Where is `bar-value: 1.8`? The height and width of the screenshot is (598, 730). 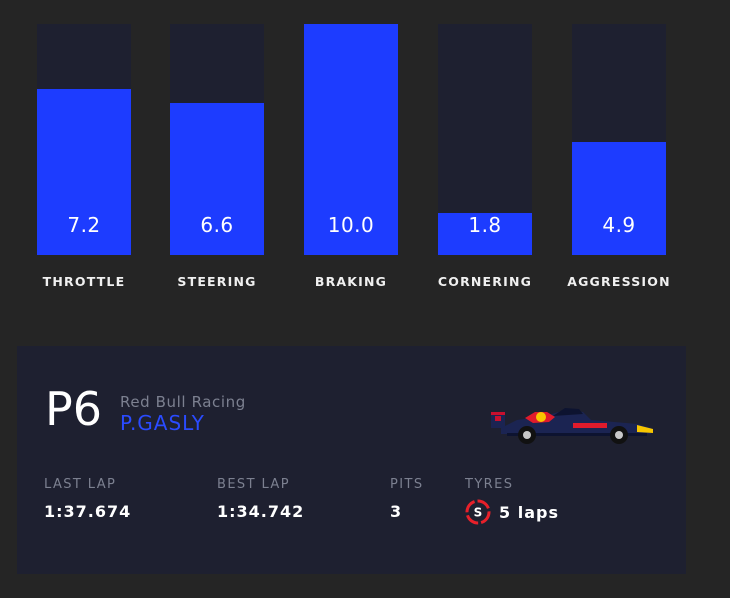 bar-value: 1.8 is located at coordinates (485, 225).